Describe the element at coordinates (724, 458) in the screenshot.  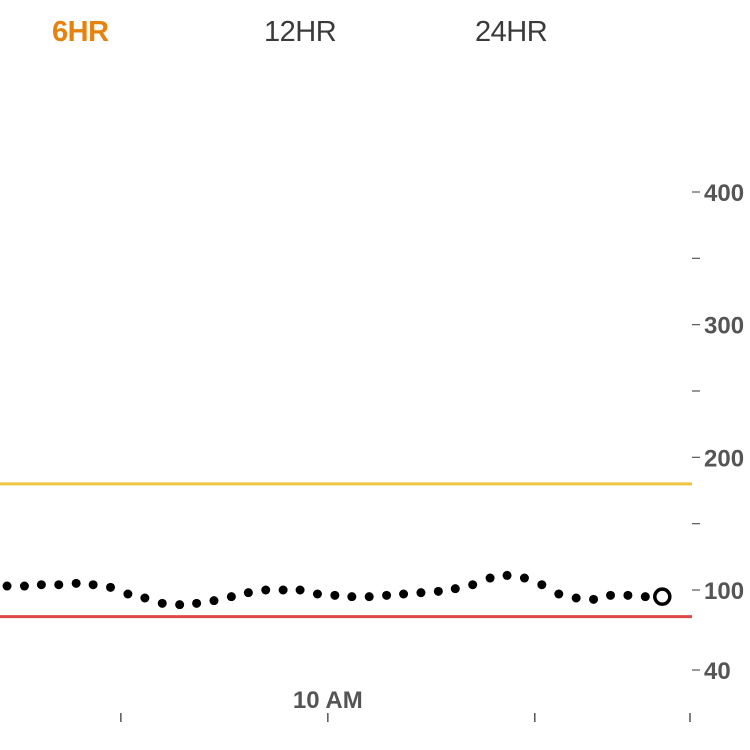
I see `y-tick-label: 200` at that location.